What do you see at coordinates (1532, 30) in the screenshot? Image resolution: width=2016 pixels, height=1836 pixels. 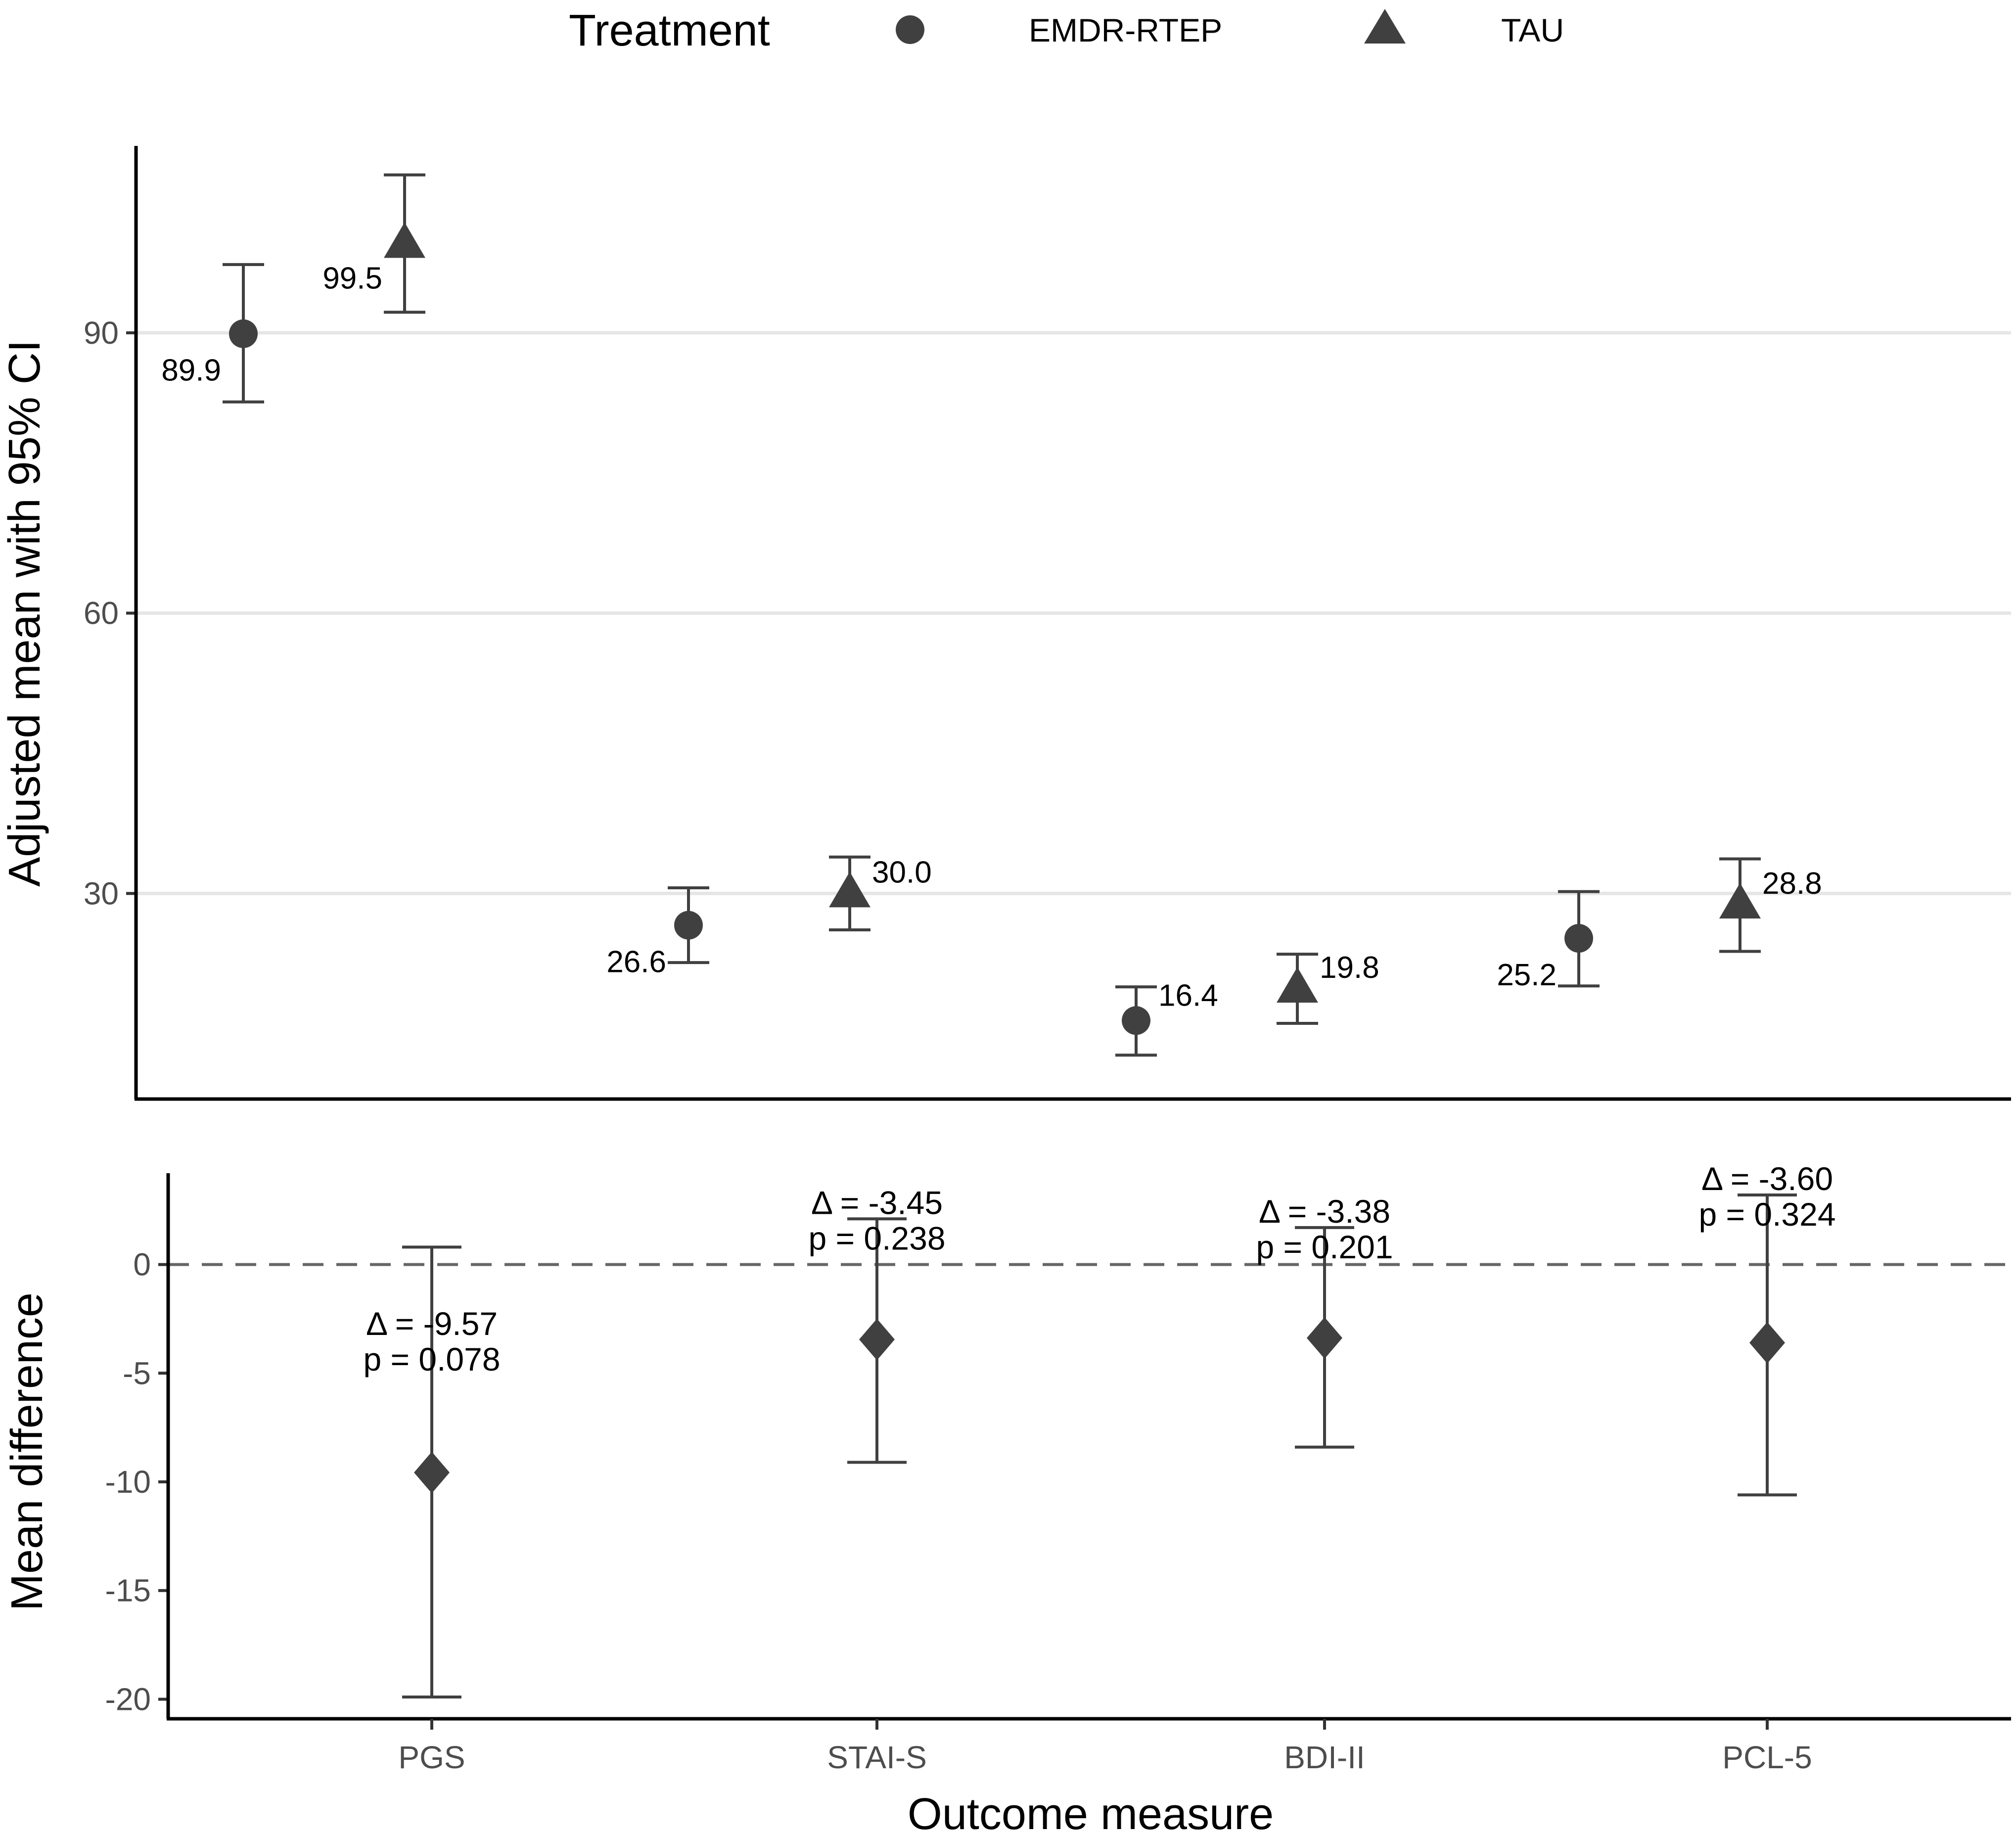 I see `legend-label-tau: TAU` at bounding box center [1532, 30].